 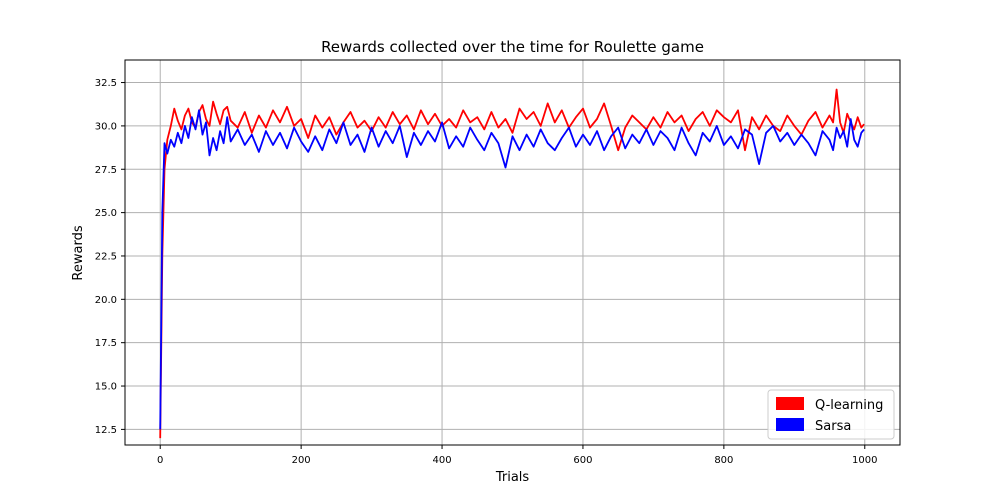 What do you see at coordinates (106, 300) in the screenshot?
I see `y-tick-label: 20.0` at bounding box center [106, 300].